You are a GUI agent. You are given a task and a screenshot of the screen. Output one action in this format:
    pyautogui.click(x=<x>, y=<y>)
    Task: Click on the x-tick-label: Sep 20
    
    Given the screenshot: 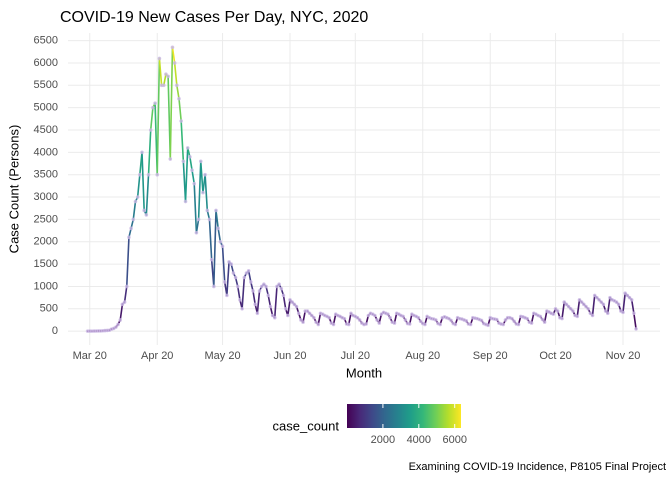 What is the action you would take?
    pyautogui.click(x=490, y=356)
    